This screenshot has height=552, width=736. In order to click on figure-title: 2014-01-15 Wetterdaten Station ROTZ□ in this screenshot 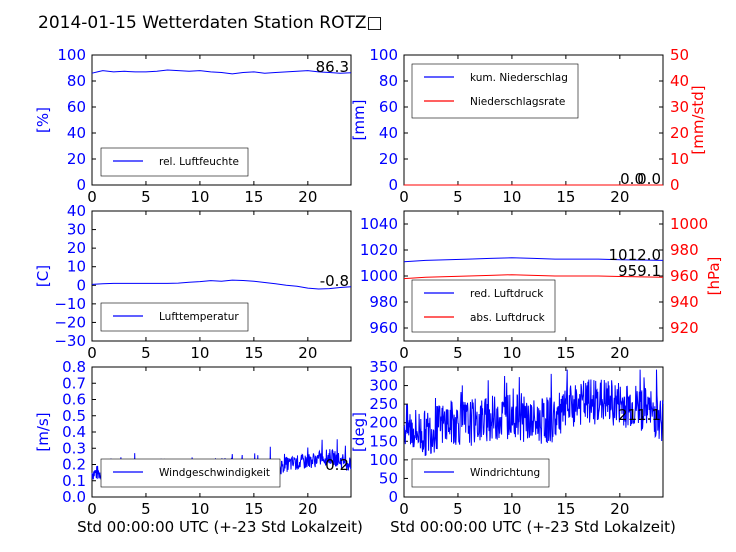, I will do `click(210, 23)`.